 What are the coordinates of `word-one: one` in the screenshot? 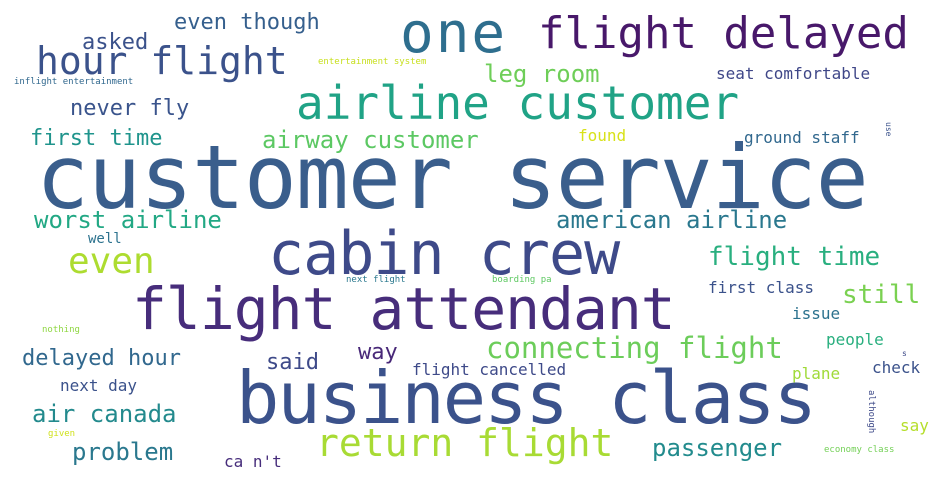 It's located at (454, 33).